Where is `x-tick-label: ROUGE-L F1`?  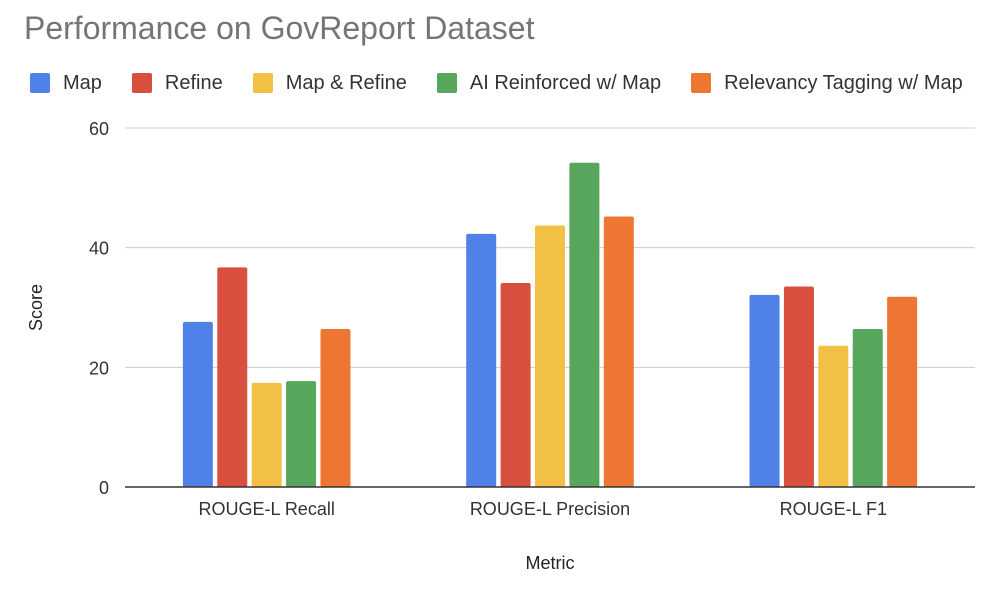 x-tick-label: ROUGE-L F1 is located at coordinates (833, 509).